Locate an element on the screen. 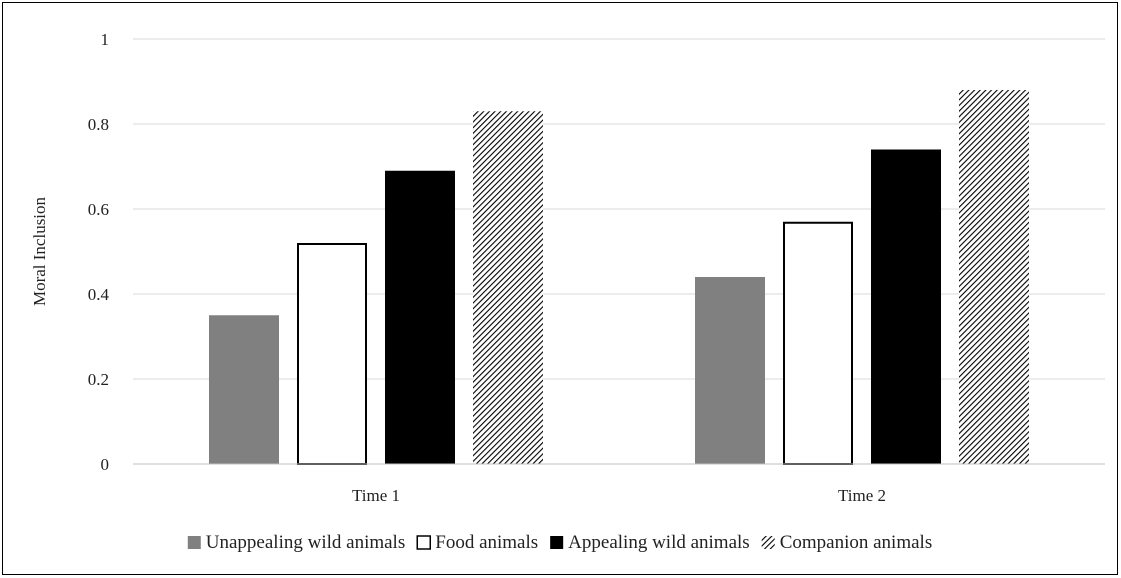  legend-label: Companion animals is located at coordinates (856, 542).